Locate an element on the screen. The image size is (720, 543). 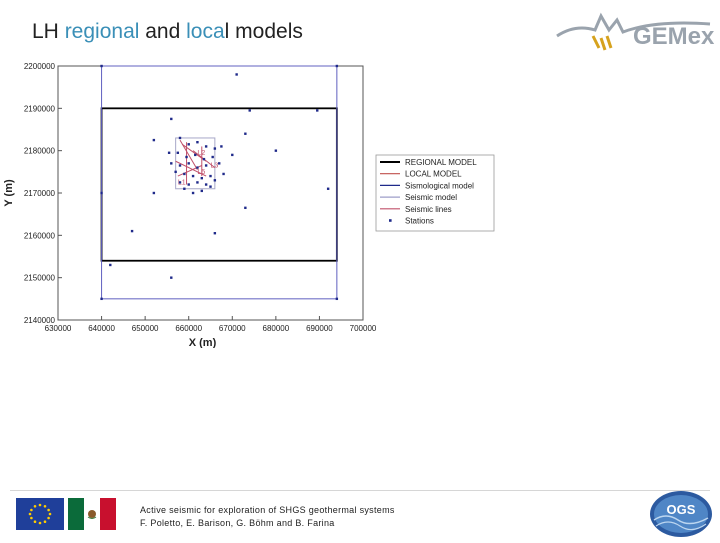
title-text-local: loca is located at coordinates (205, 31).